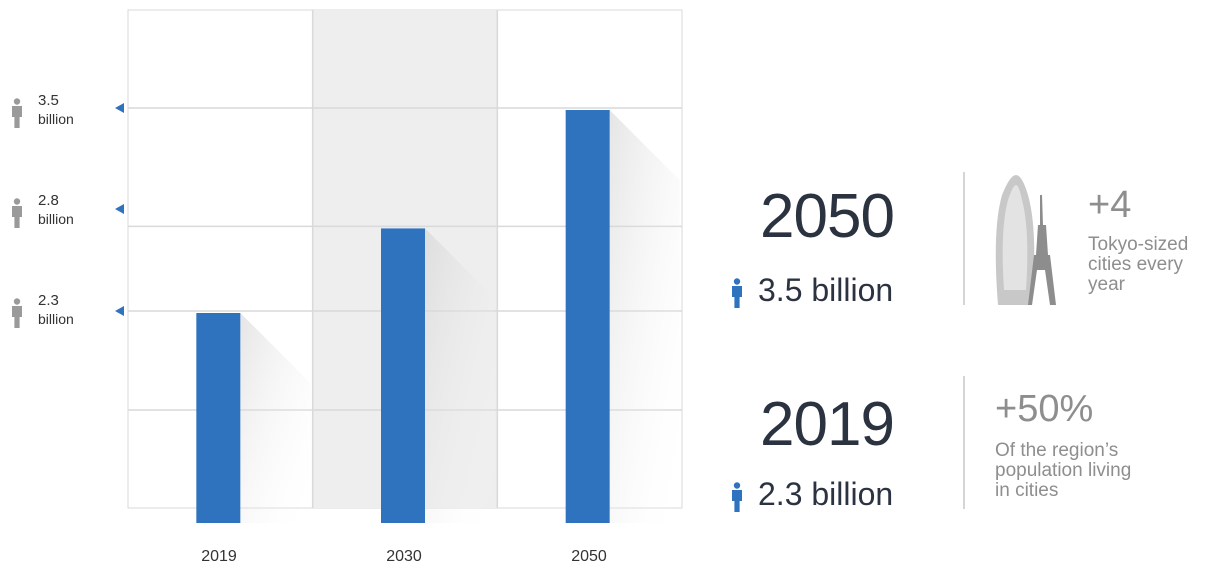  Describe the element at coordinates (1027, 490) in the screenshot. I see `description-line: in cities` at that location.